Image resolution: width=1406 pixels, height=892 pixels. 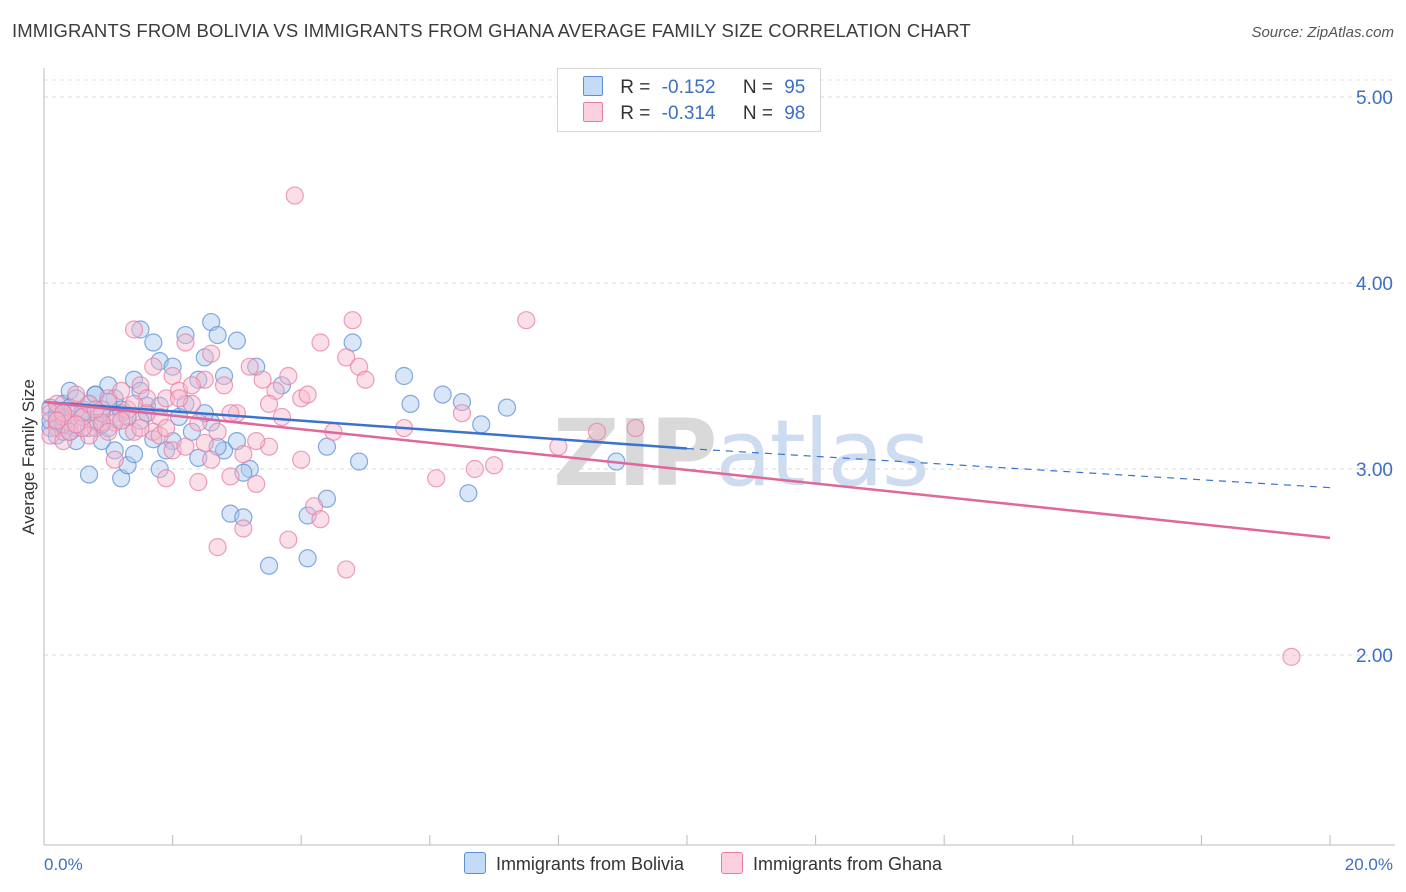 What do you see at coordinates (63, 864) in the screenshot?
I see `x-tick-label: 0.0%` at bounding box center [63, 864].